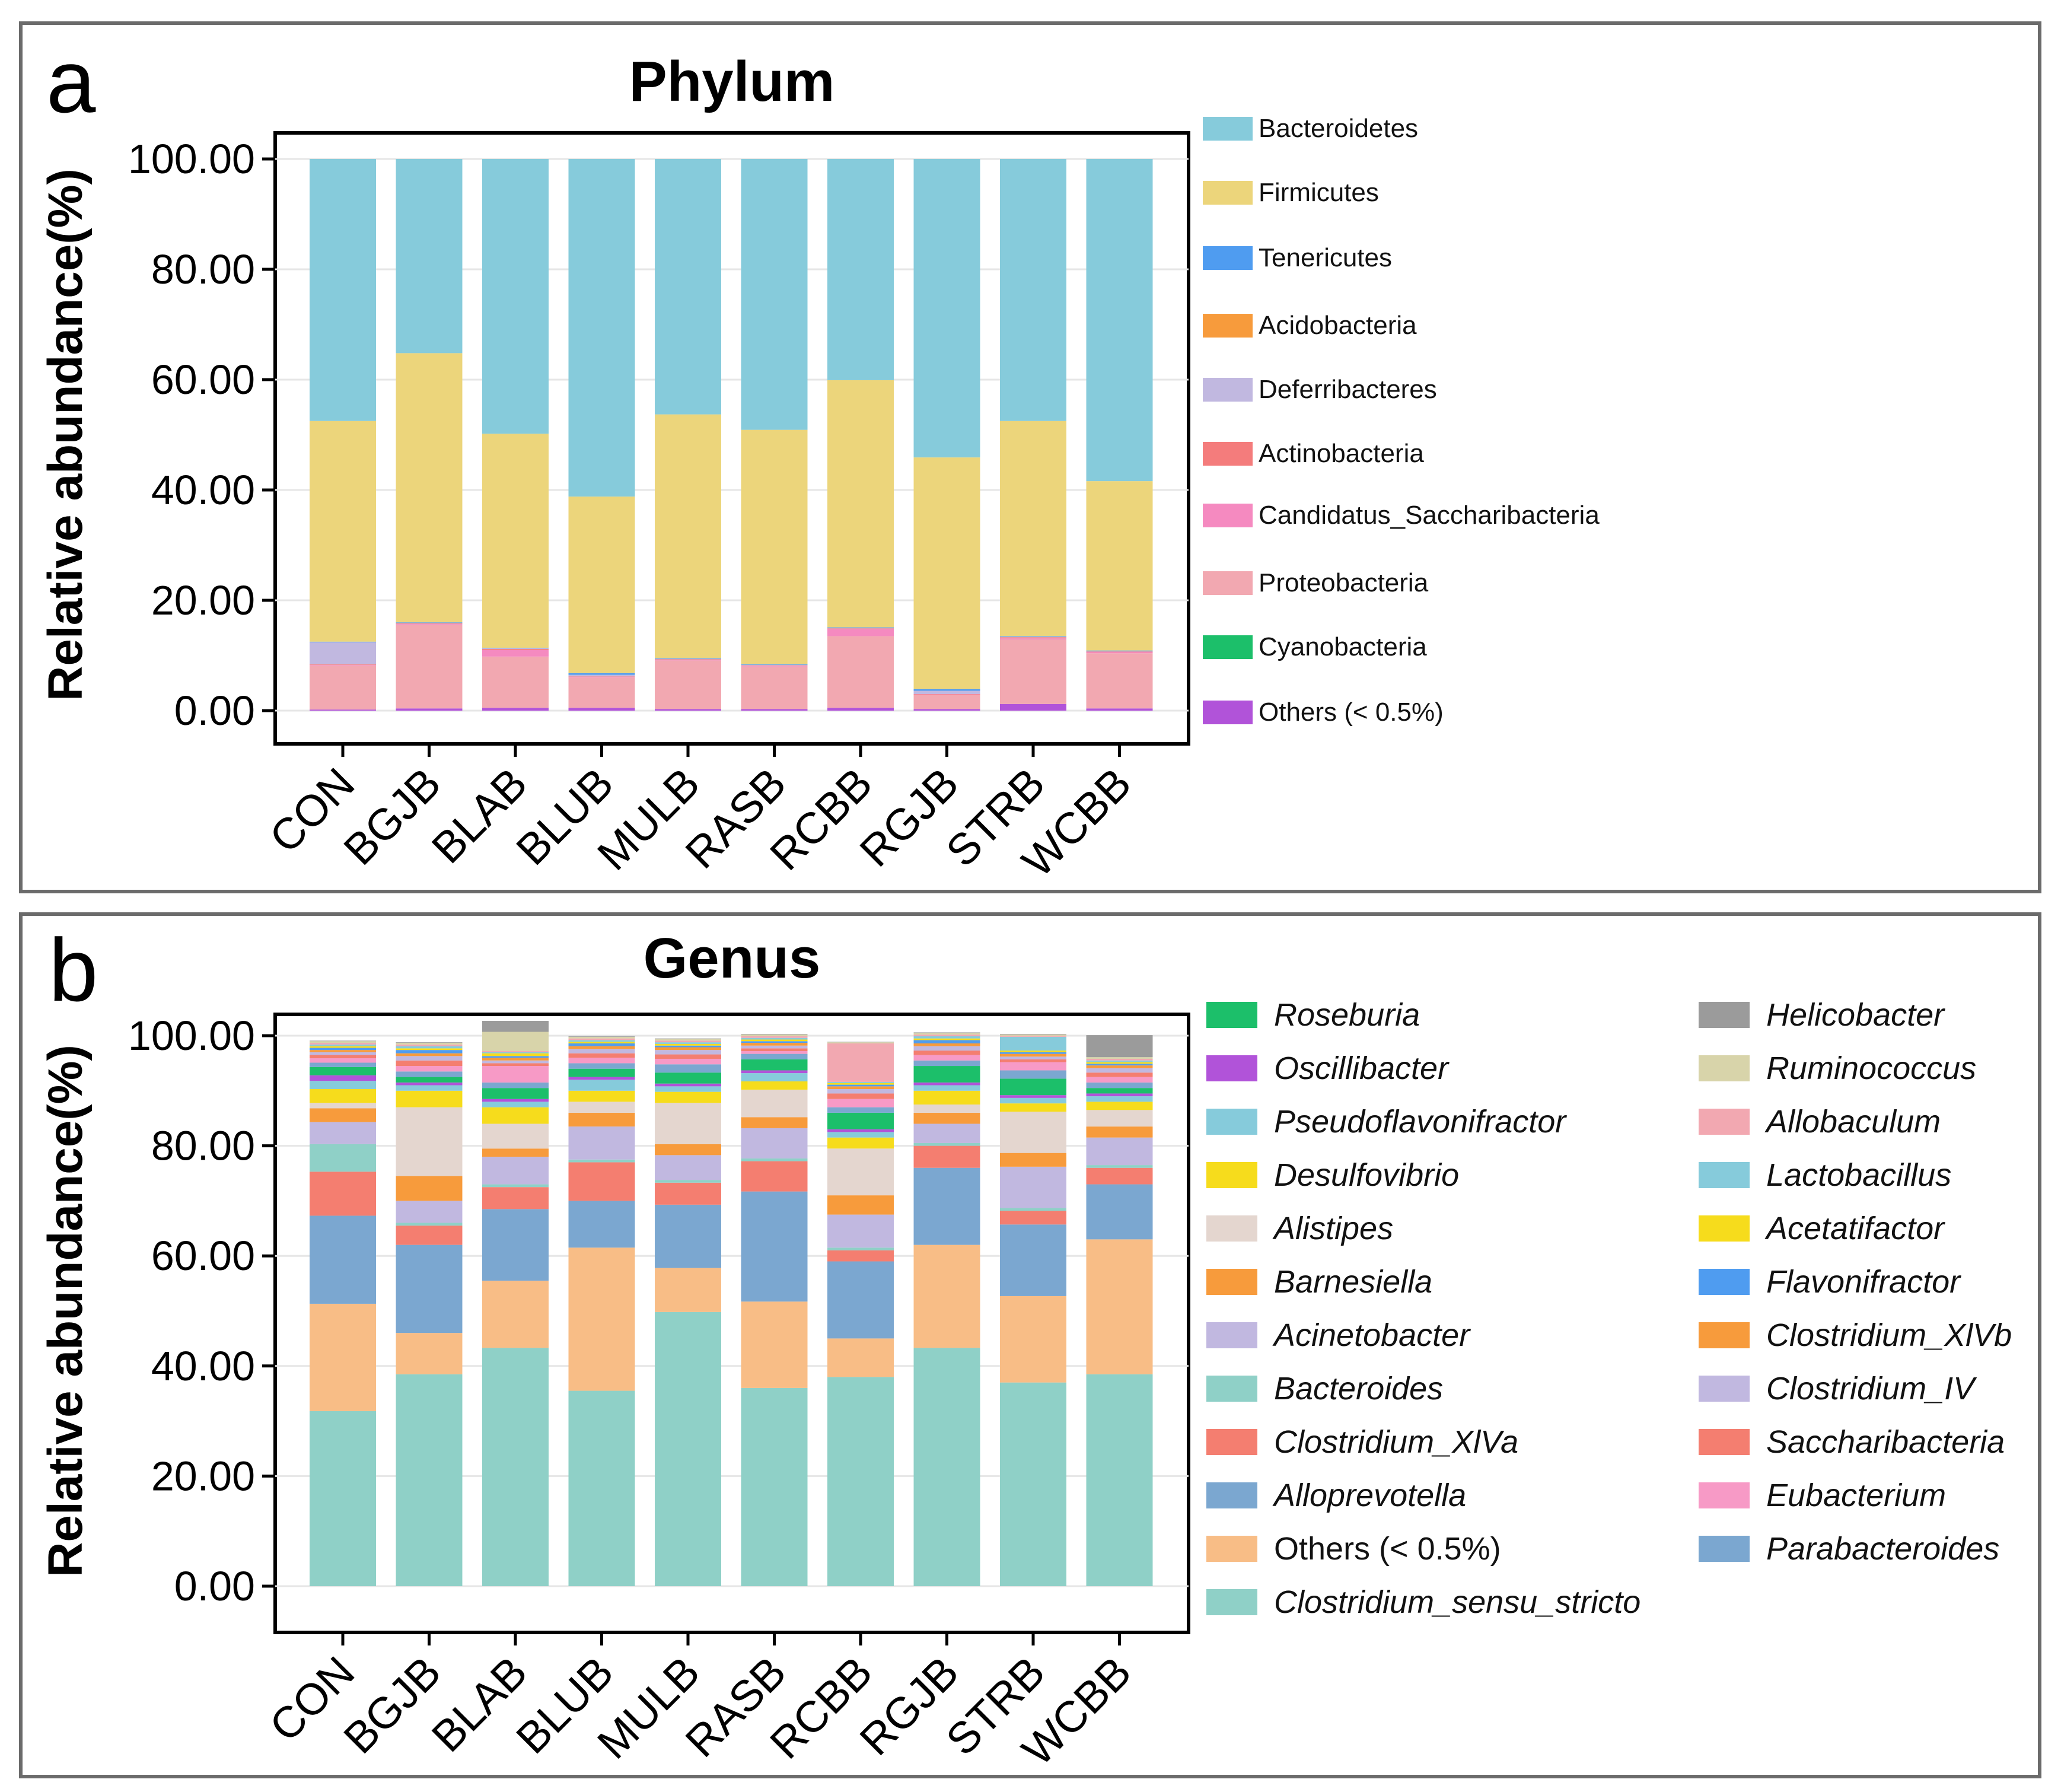  Describe the element at coordinates (909, 817) in the screenshot. I see `x-tick-label-rgjb: RGJB` at that location.